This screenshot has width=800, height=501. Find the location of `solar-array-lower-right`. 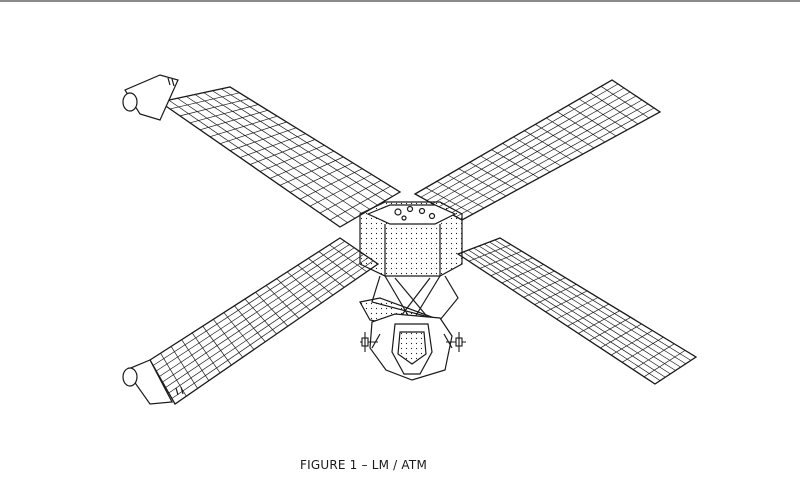

solar-array-lower-right is located at coordinates (577, 311).